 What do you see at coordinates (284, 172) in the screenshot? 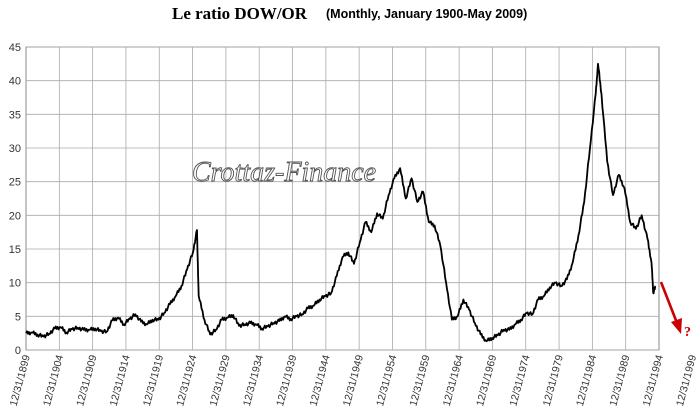
I see `watermark: Crottaz-Finance` at bounding box center [284, 172].